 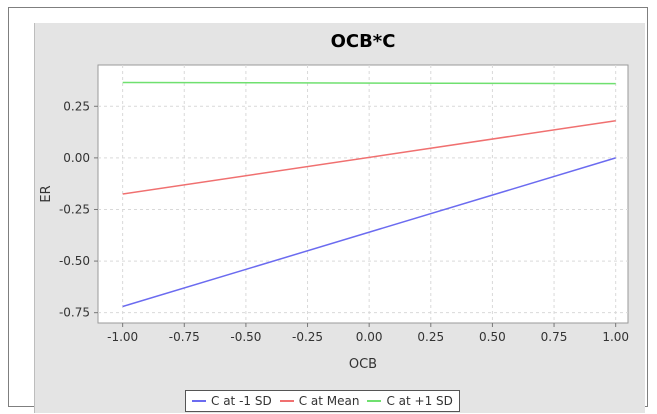 I want to click on legend-item-c-mean: C at Mean, so click(x=319, y=401).